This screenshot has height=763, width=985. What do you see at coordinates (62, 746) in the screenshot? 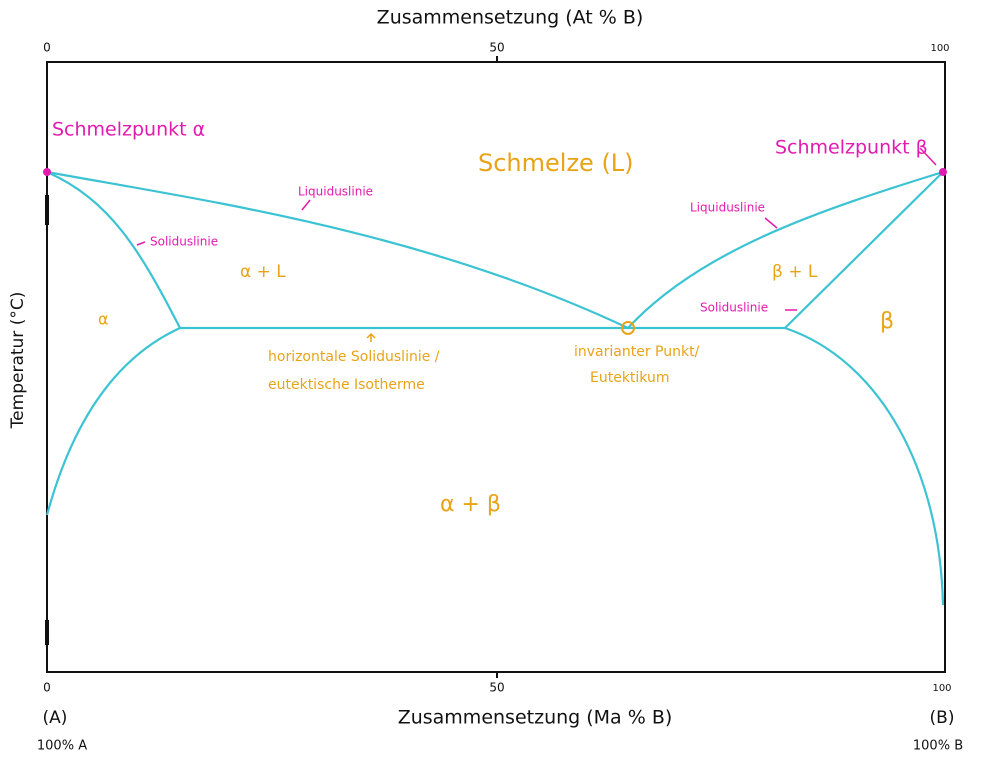
I see `end-sub: 100% A` at bounding box center [62, 746].